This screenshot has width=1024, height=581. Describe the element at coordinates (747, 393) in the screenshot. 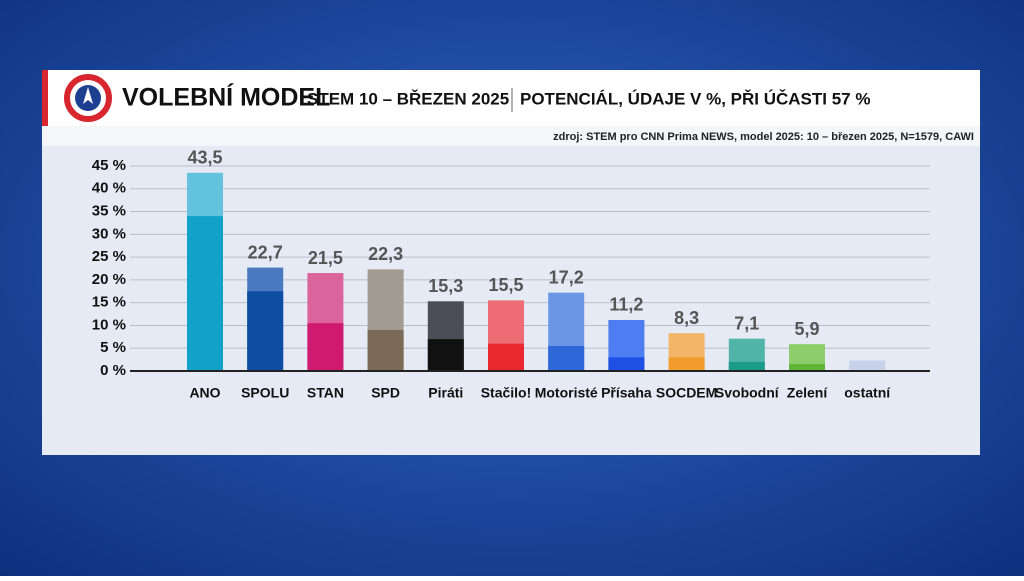

I see `x-tick-label: Svobodní` at that location.